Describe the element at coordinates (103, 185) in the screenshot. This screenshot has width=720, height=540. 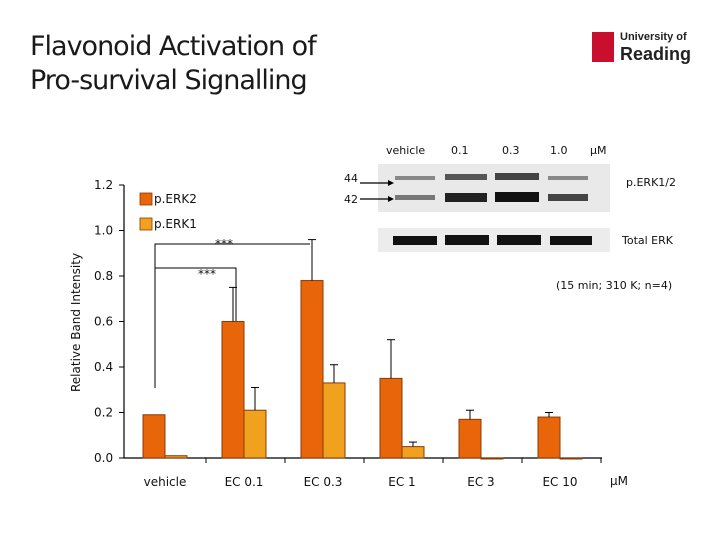
I see `y-tick-label: 1.2` at that location.